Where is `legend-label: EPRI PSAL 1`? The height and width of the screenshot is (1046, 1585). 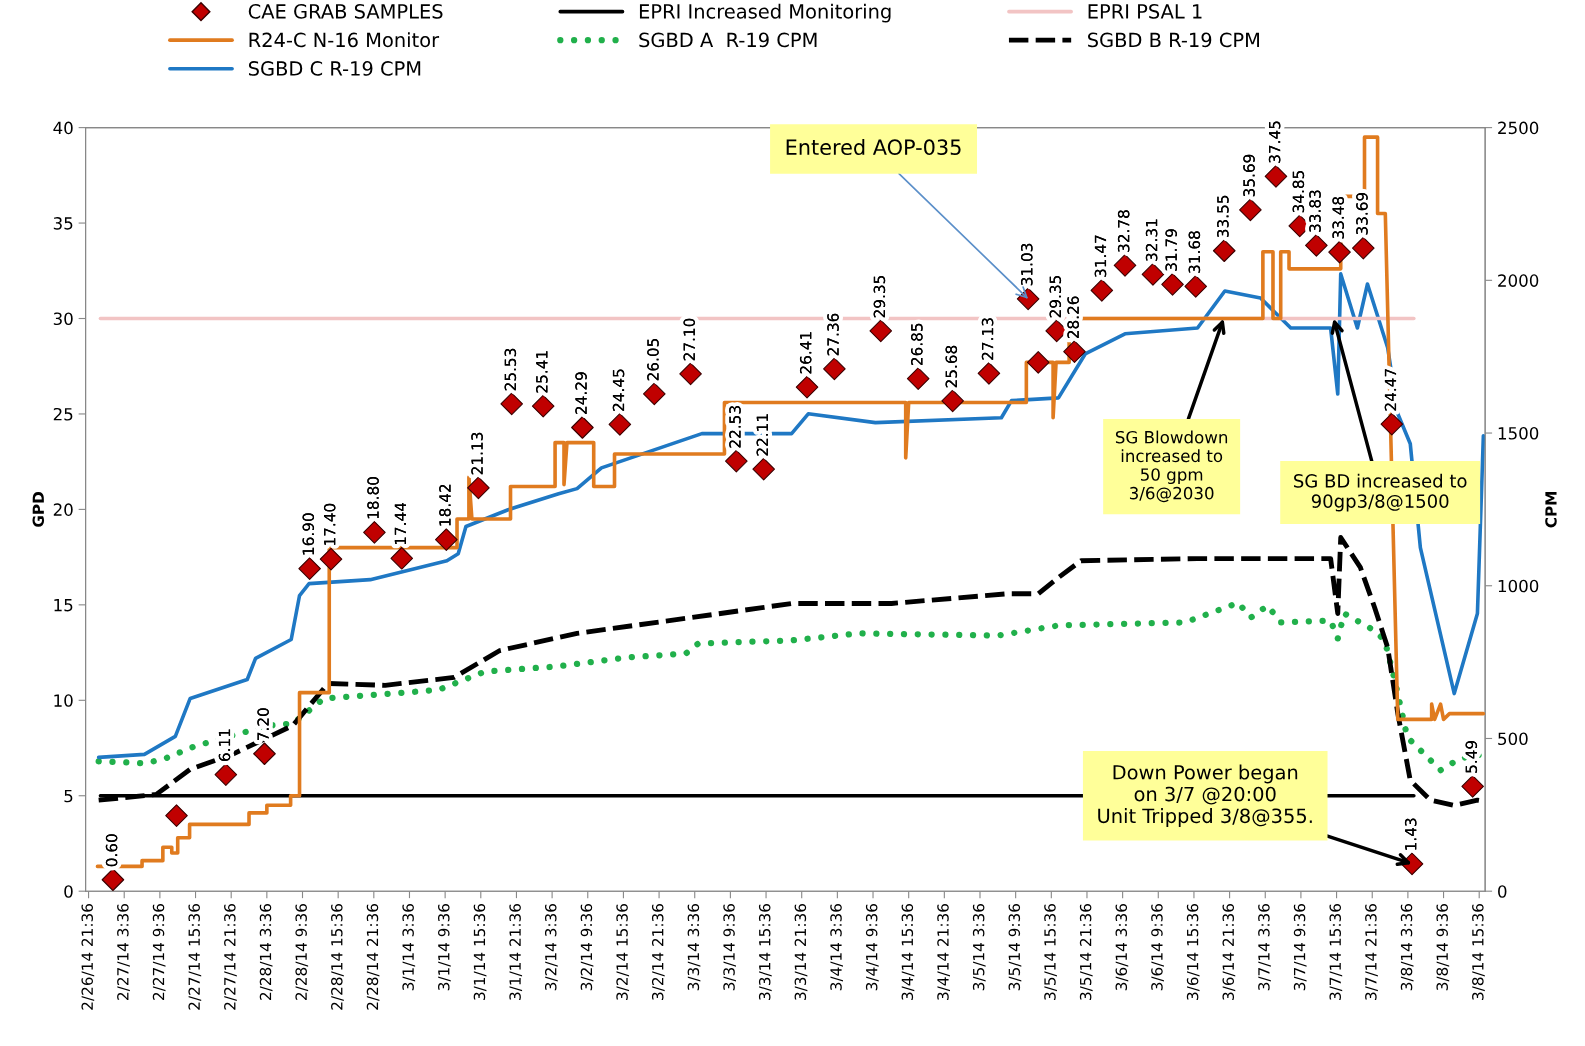
legend-label: EPRI PSAL 1 is located at coordinates (1145, 11).